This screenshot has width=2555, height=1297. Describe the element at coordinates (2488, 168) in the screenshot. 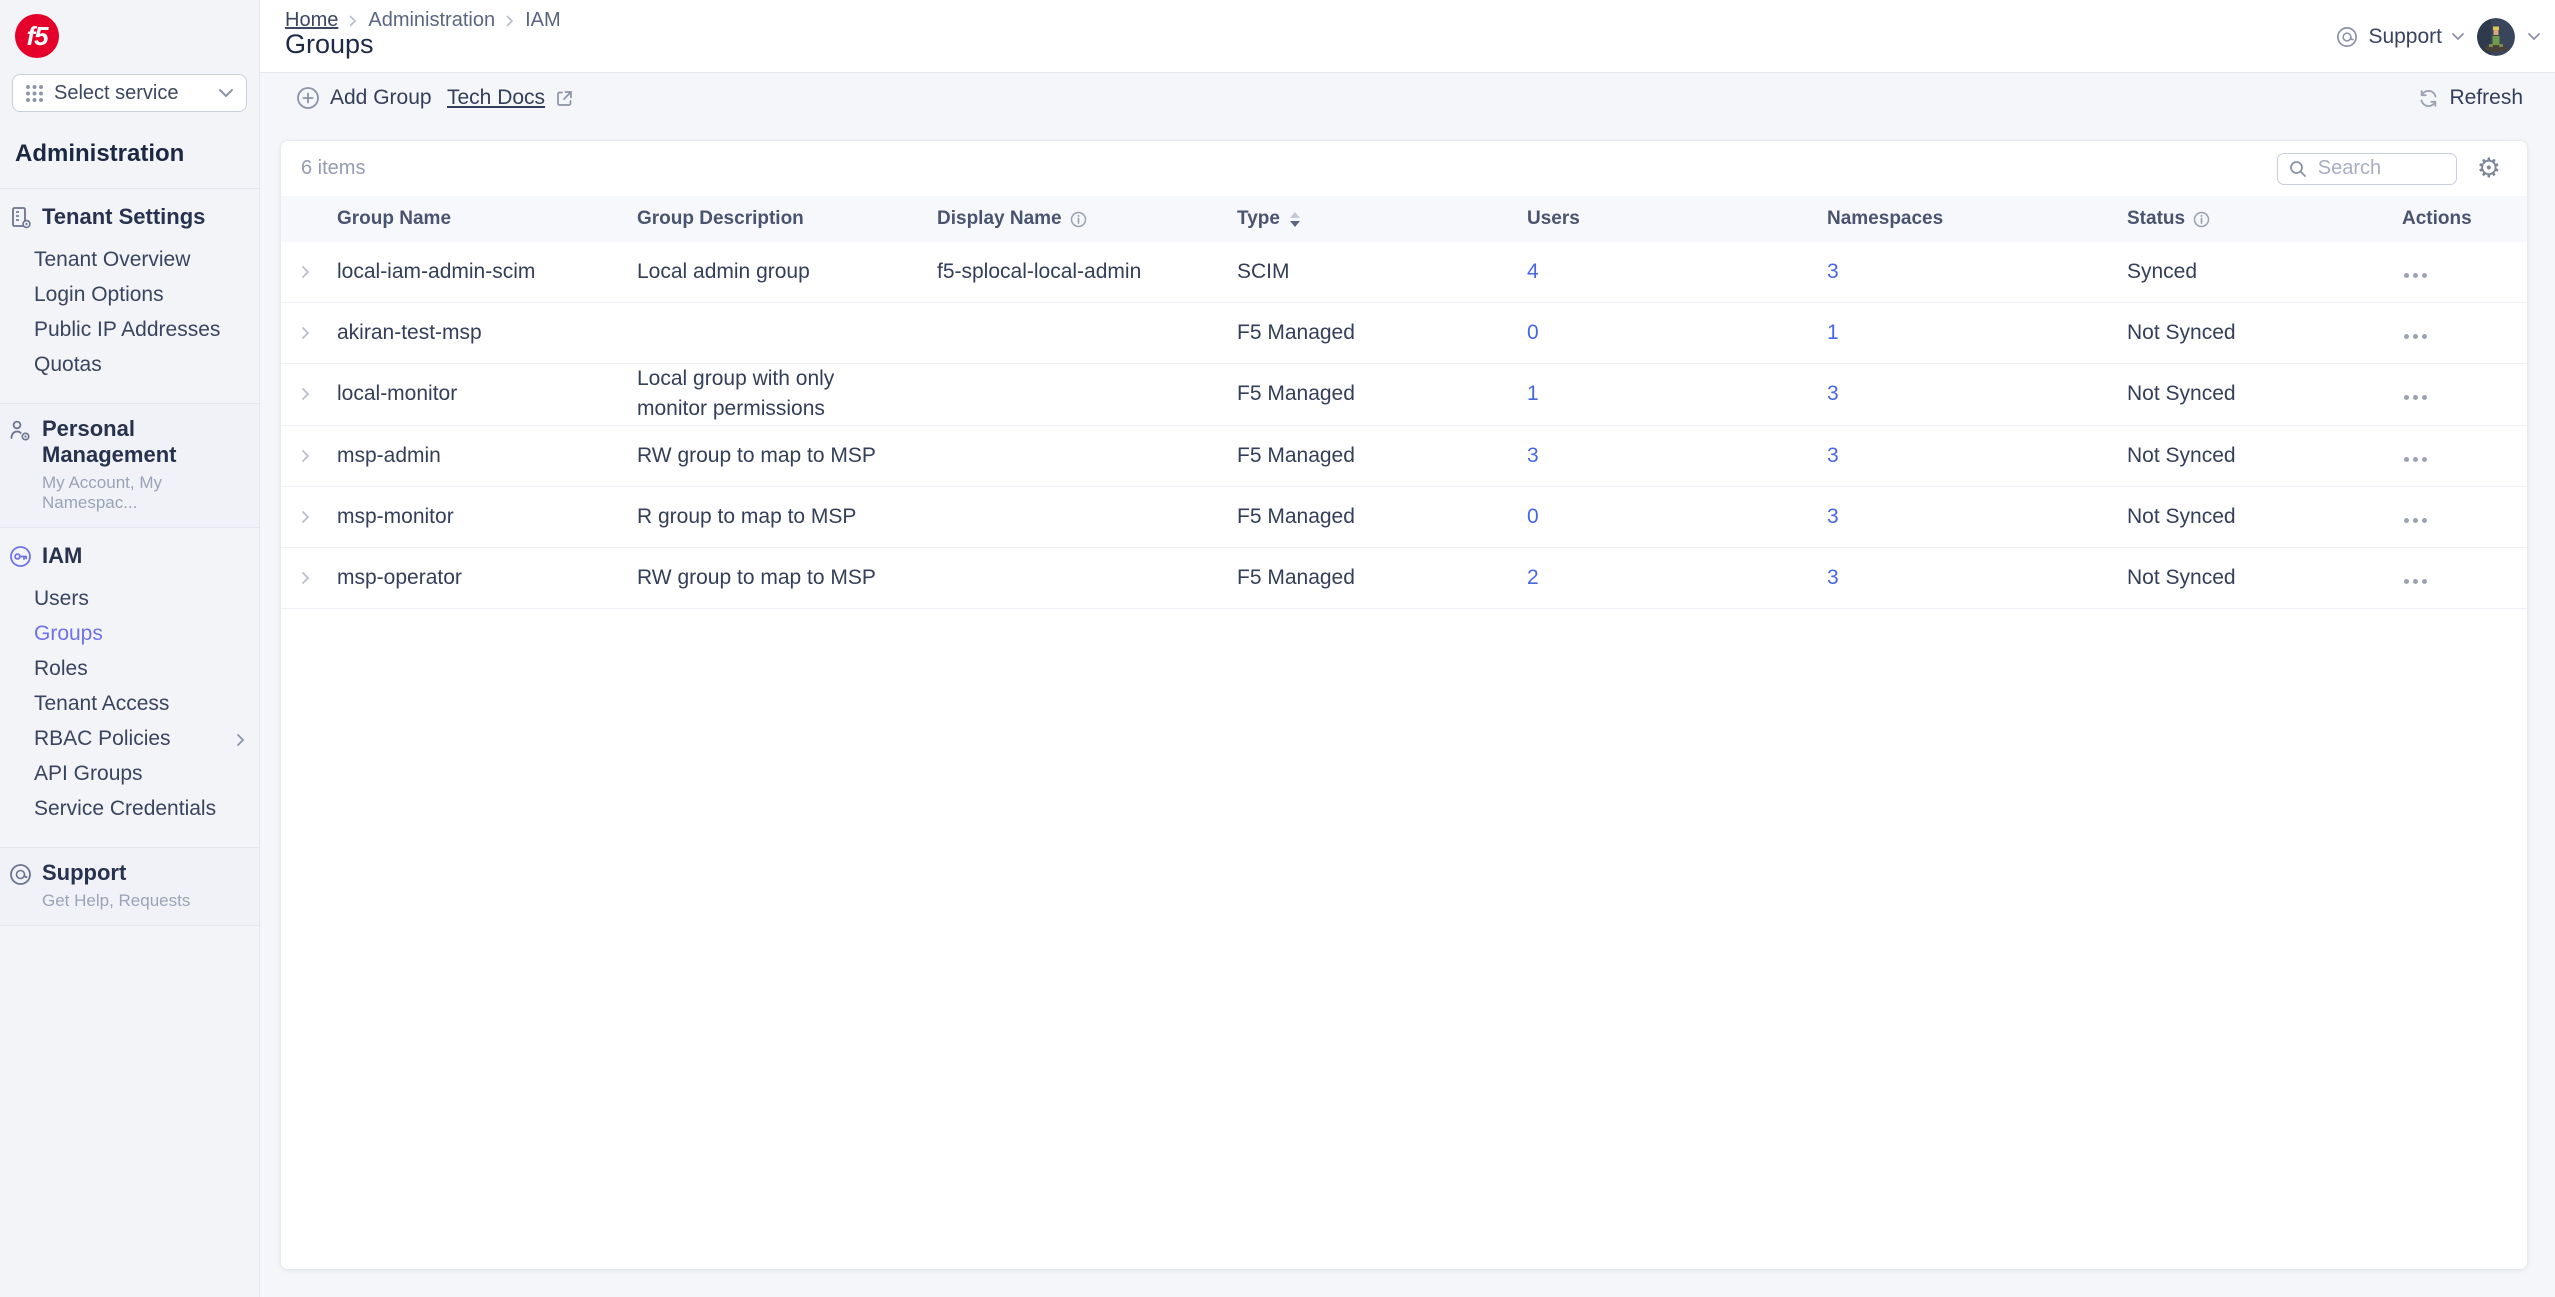

I see `gear-icon: ⚙` at that location.